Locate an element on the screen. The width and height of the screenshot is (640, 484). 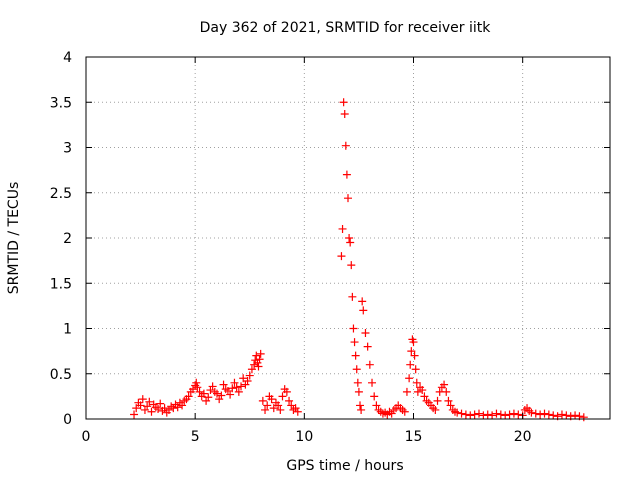
y-tick-label: 3 is located at coordinates (67, 149).